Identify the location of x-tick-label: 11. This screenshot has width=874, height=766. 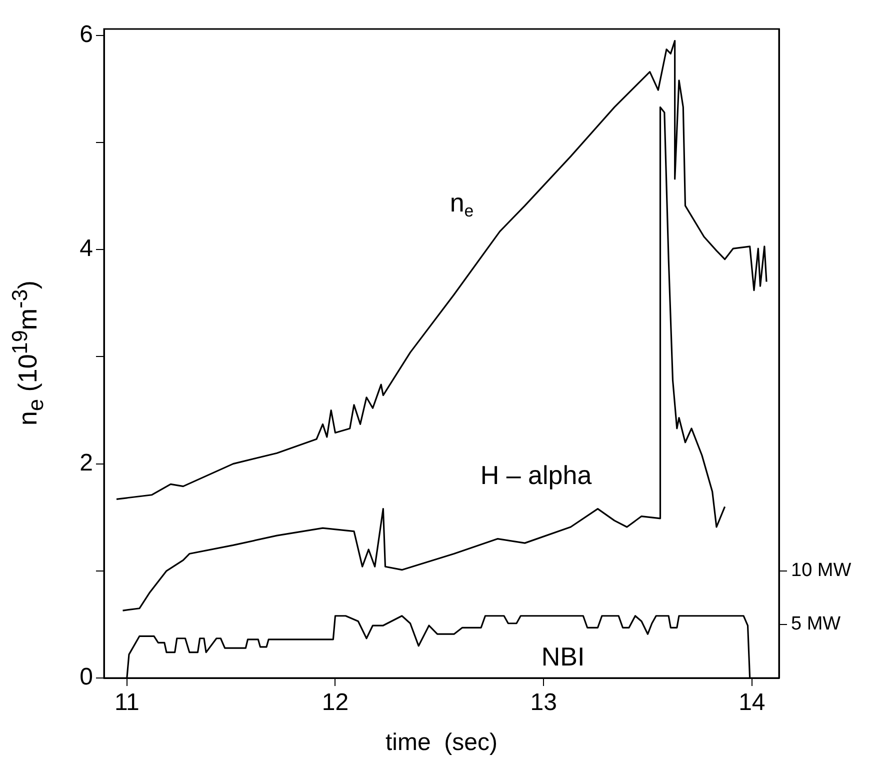
(127, 702).